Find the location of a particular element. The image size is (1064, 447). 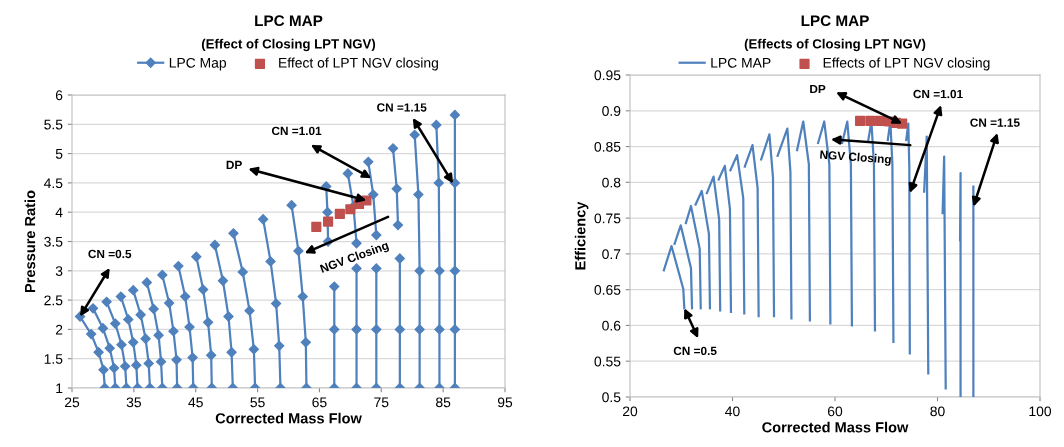

x-tick-label: 80 is located at coordinates (937, 411).